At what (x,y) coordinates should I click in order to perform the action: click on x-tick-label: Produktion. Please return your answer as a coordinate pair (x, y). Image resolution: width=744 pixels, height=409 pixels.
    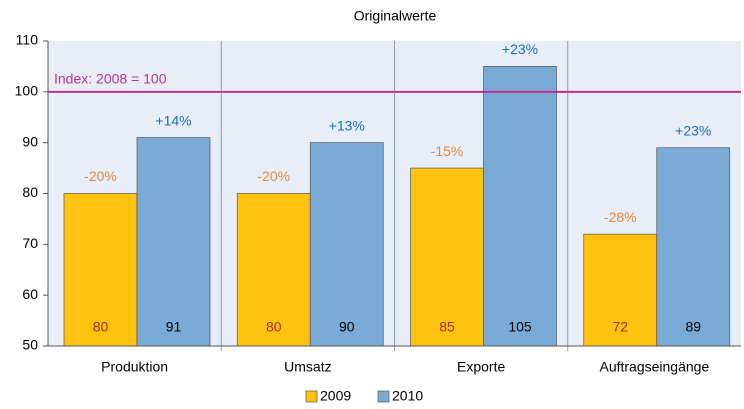
    Looking at the image, I should click on (134, 367).